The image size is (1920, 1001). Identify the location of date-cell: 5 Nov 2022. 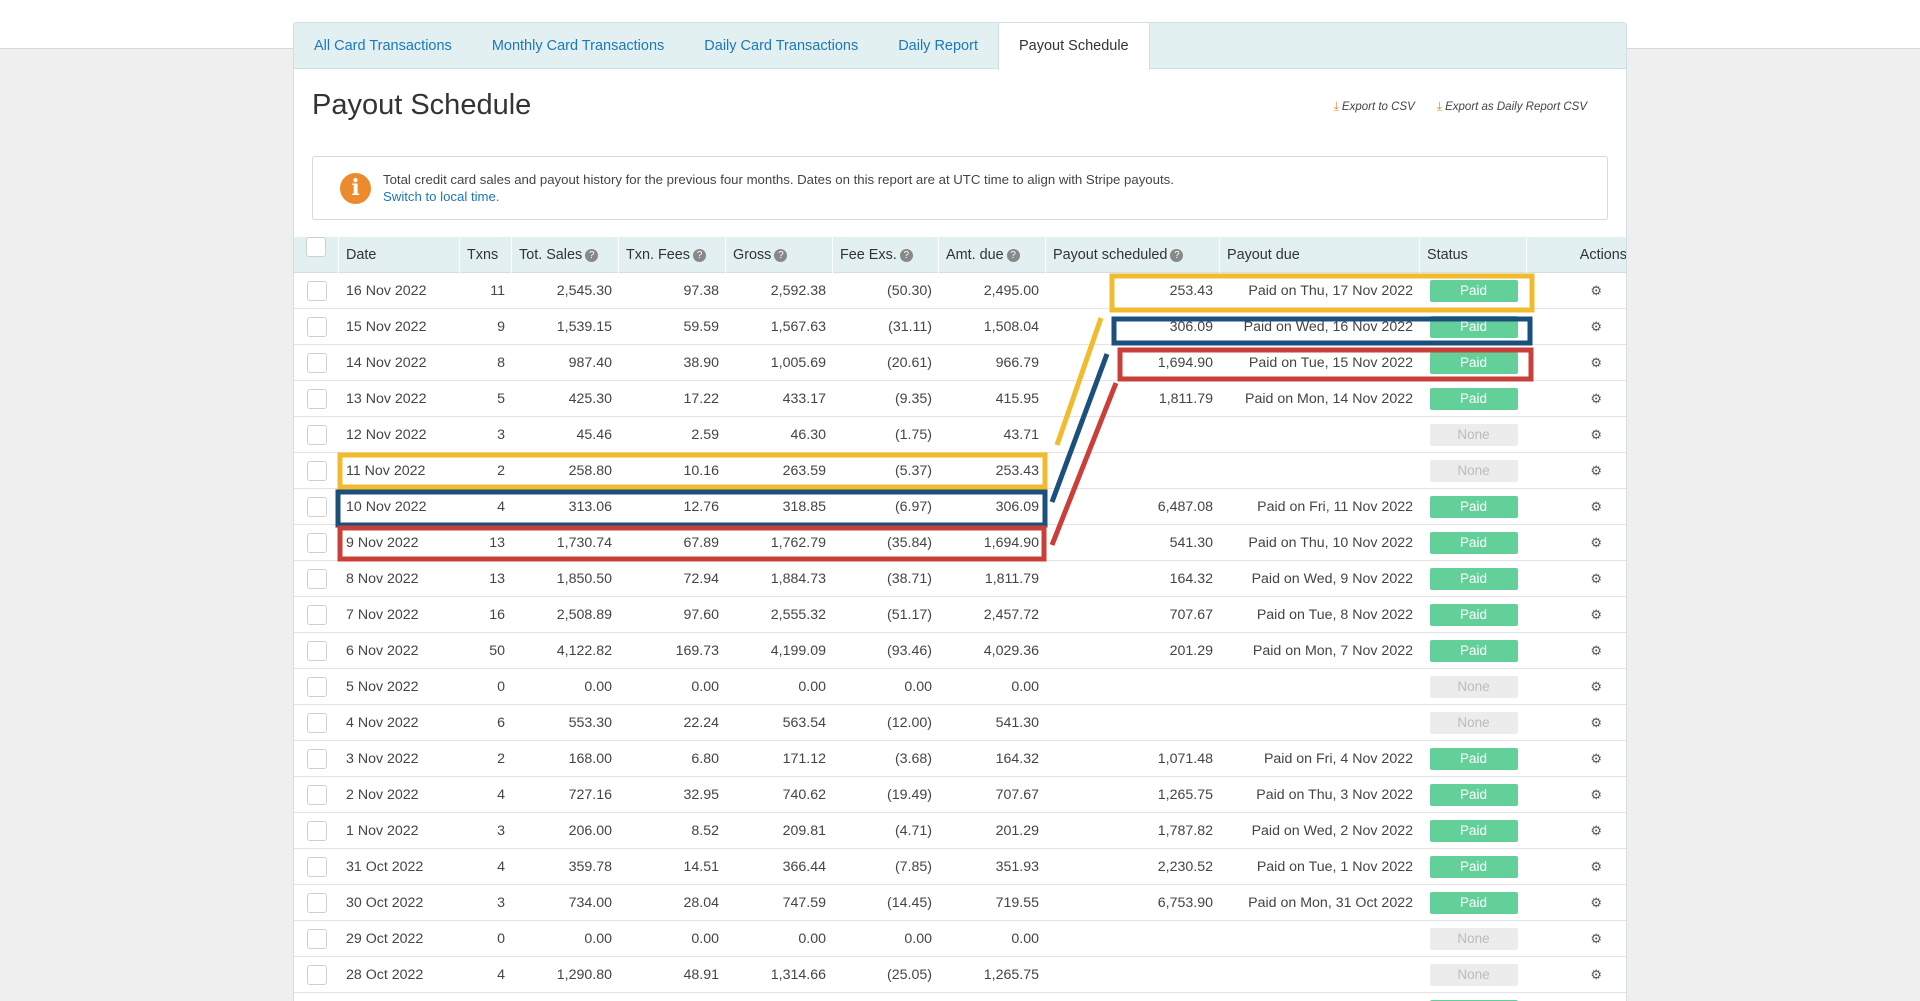
(382, 686).